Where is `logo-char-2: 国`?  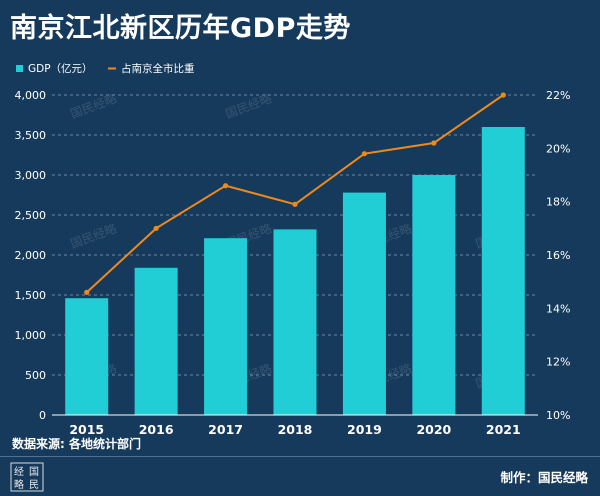 logo-char-2: 国 is located at coordinates (34, 472).